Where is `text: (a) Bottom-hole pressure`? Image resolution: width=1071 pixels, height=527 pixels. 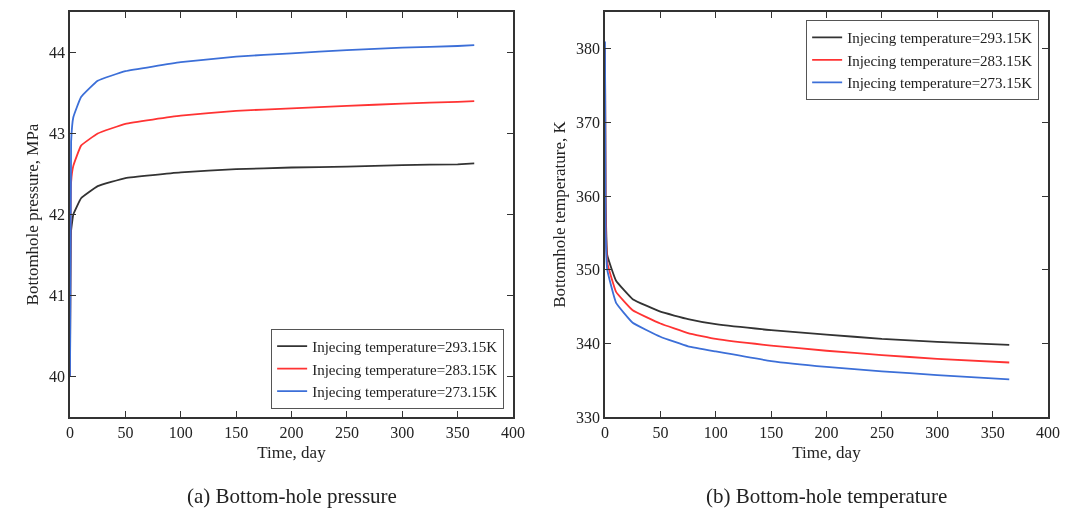 text: (a) Bottom-hole pressure is located at coordinates (292, 496).